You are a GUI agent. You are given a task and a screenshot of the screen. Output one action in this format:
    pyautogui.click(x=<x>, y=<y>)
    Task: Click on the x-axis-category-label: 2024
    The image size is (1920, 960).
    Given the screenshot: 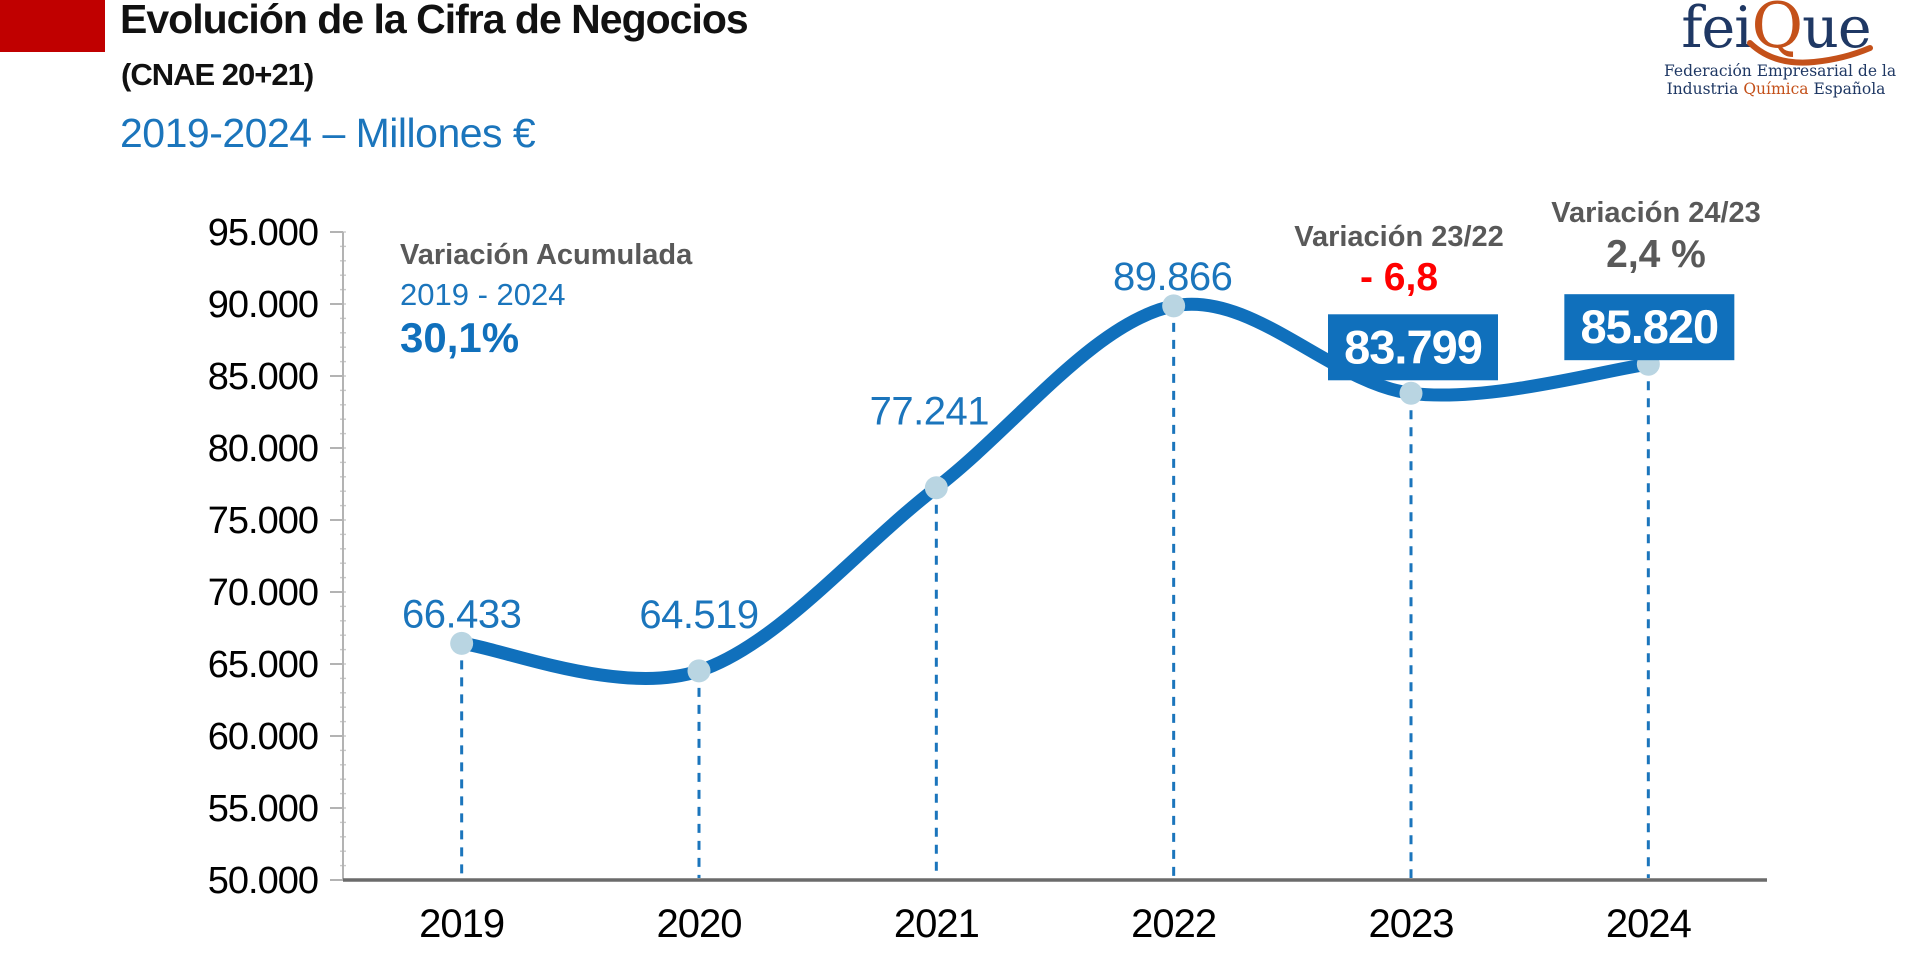 What is the action you would take?
    pyautogui.click(x=1649, y=924)
    